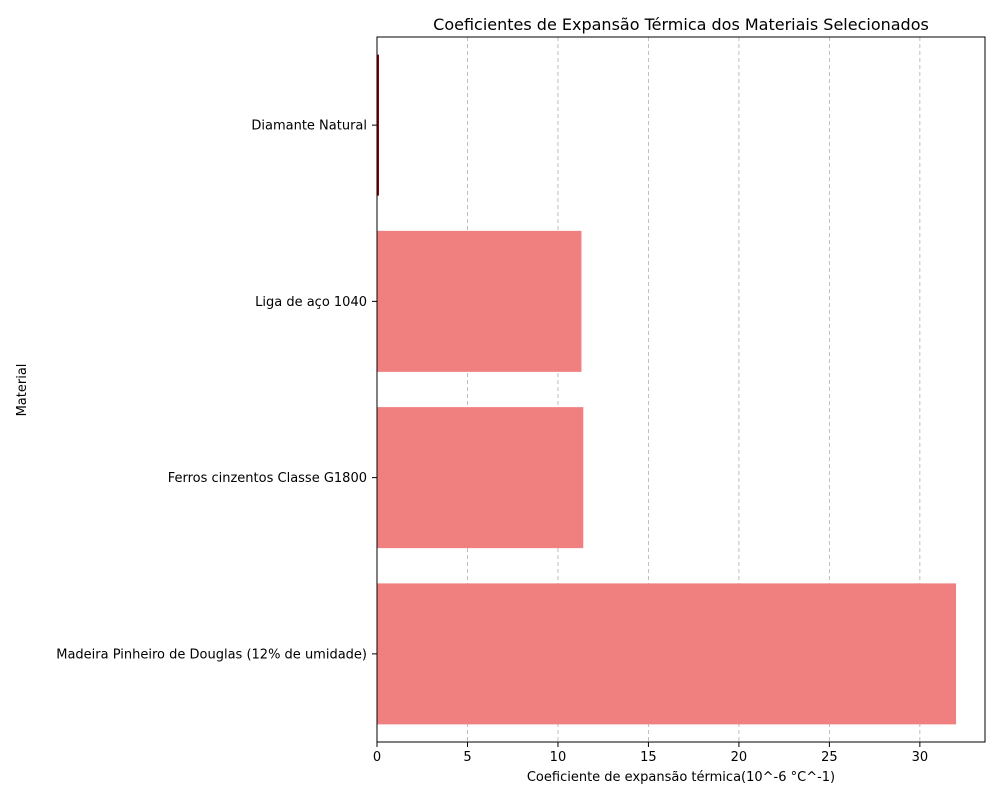 This screenshot has width=1000, height=800. I want to click on y-tick-label: Diamante Natural, so click(309, 126).